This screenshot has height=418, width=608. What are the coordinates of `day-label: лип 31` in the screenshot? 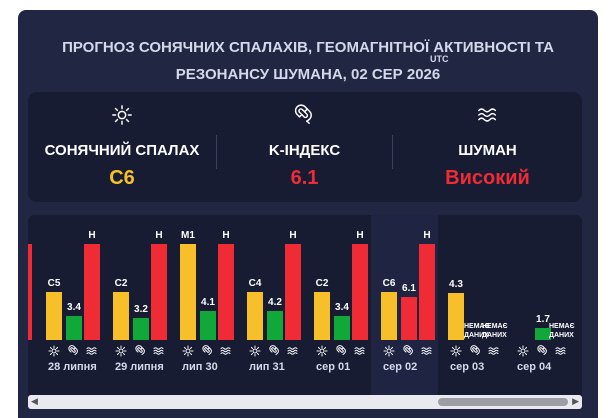 It's located at (267, 367).